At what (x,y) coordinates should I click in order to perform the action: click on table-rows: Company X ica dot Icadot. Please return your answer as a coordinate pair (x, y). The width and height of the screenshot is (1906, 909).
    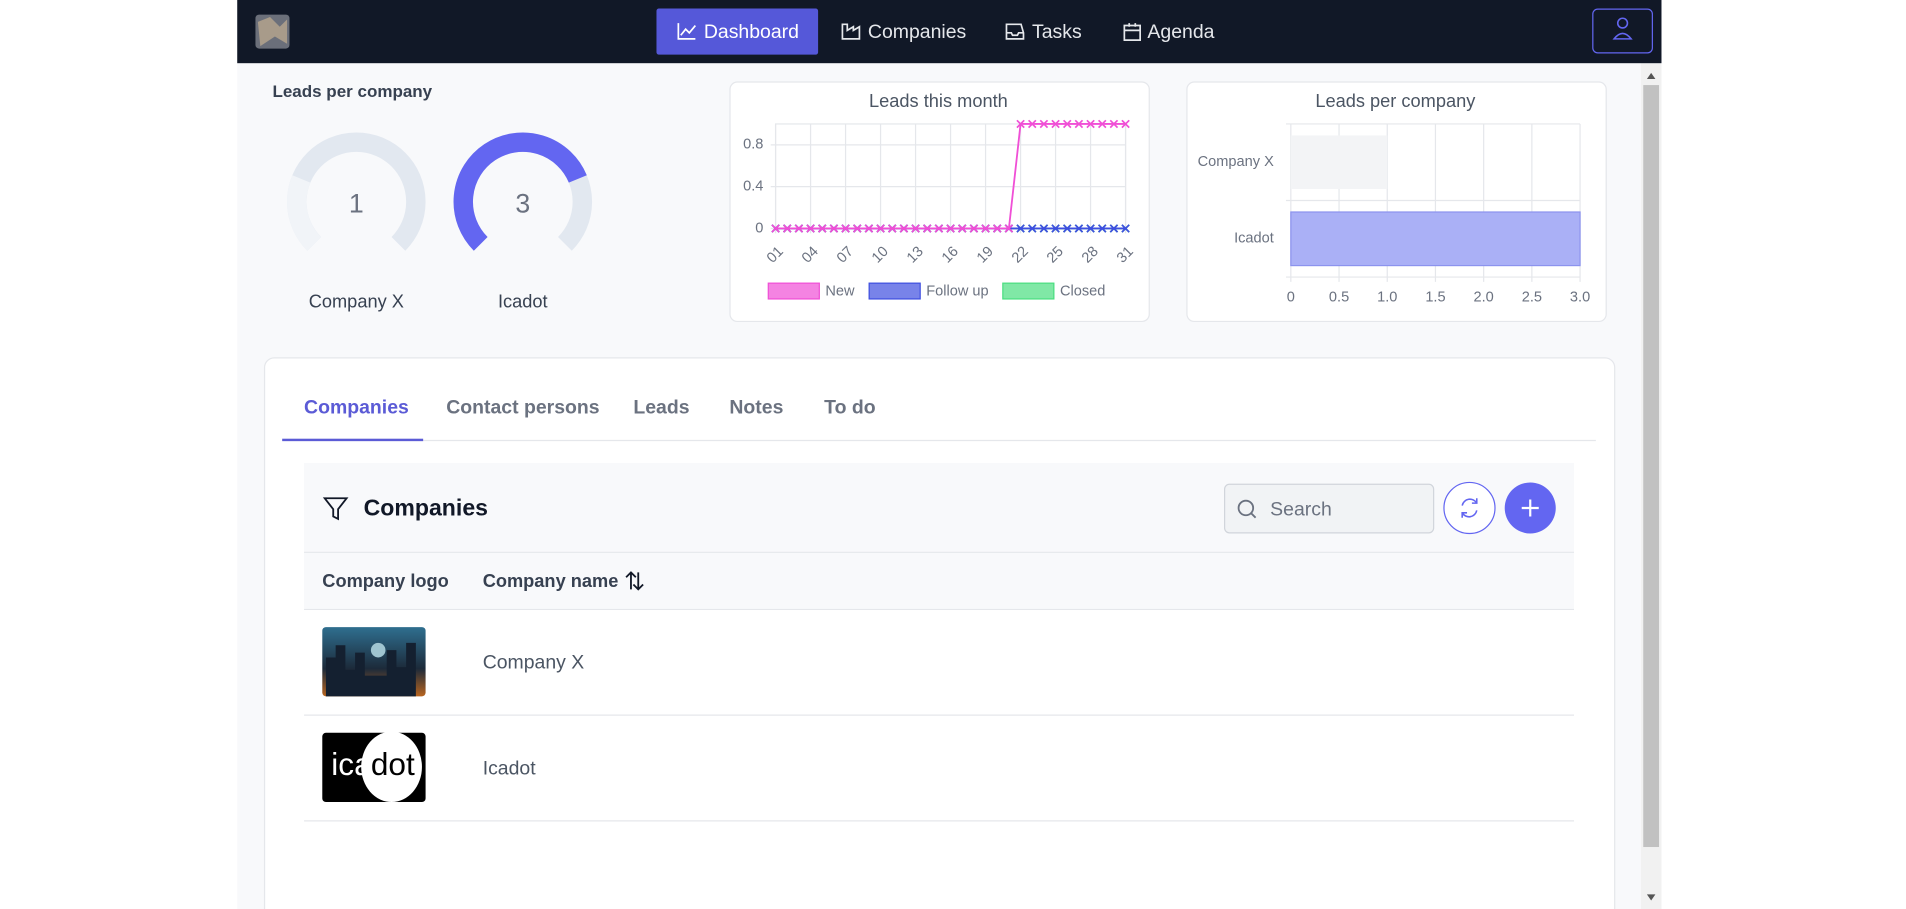
    Looking at the image, I should click on (939, 724).